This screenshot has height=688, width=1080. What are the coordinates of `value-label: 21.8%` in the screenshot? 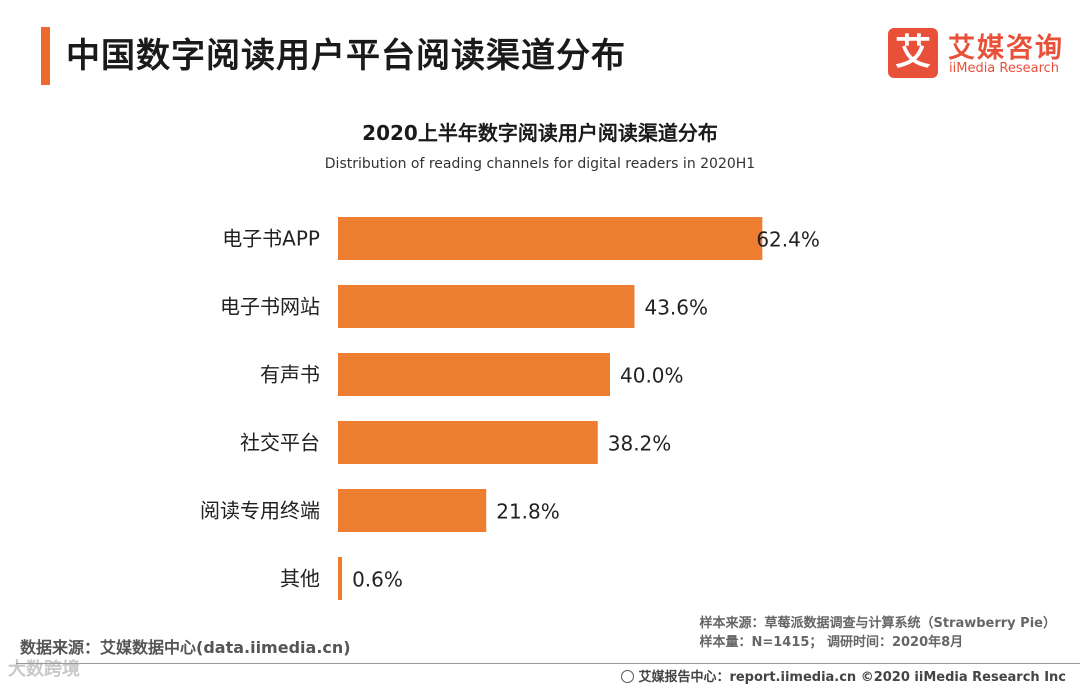 It's located at (528, 512).